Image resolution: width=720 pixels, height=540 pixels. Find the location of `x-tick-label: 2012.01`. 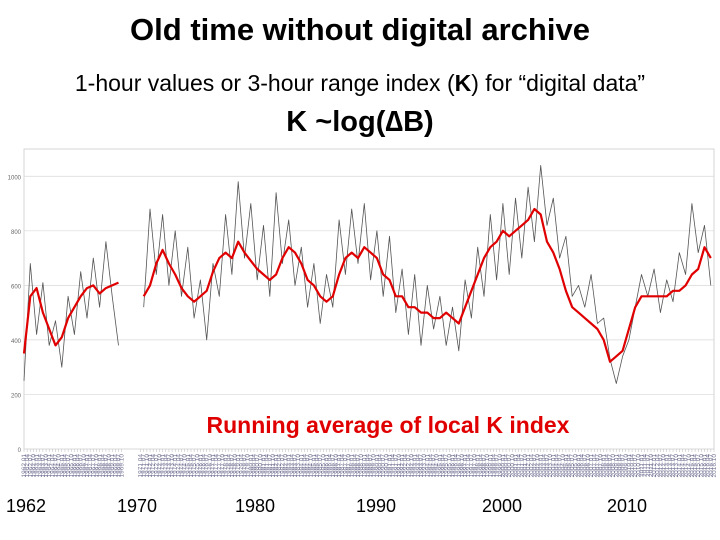

x-tick-label: 2012.01 is located at coordinates (654, 466).